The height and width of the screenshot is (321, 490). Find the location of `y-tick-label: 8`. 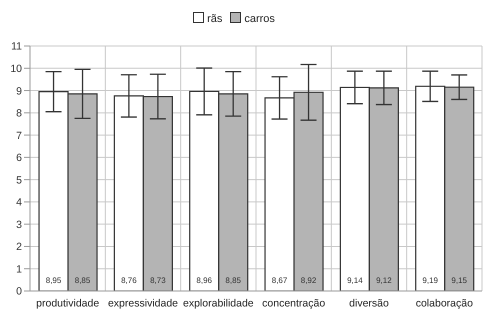

y-tick-label: 8 is located at coordinates (19, 114).